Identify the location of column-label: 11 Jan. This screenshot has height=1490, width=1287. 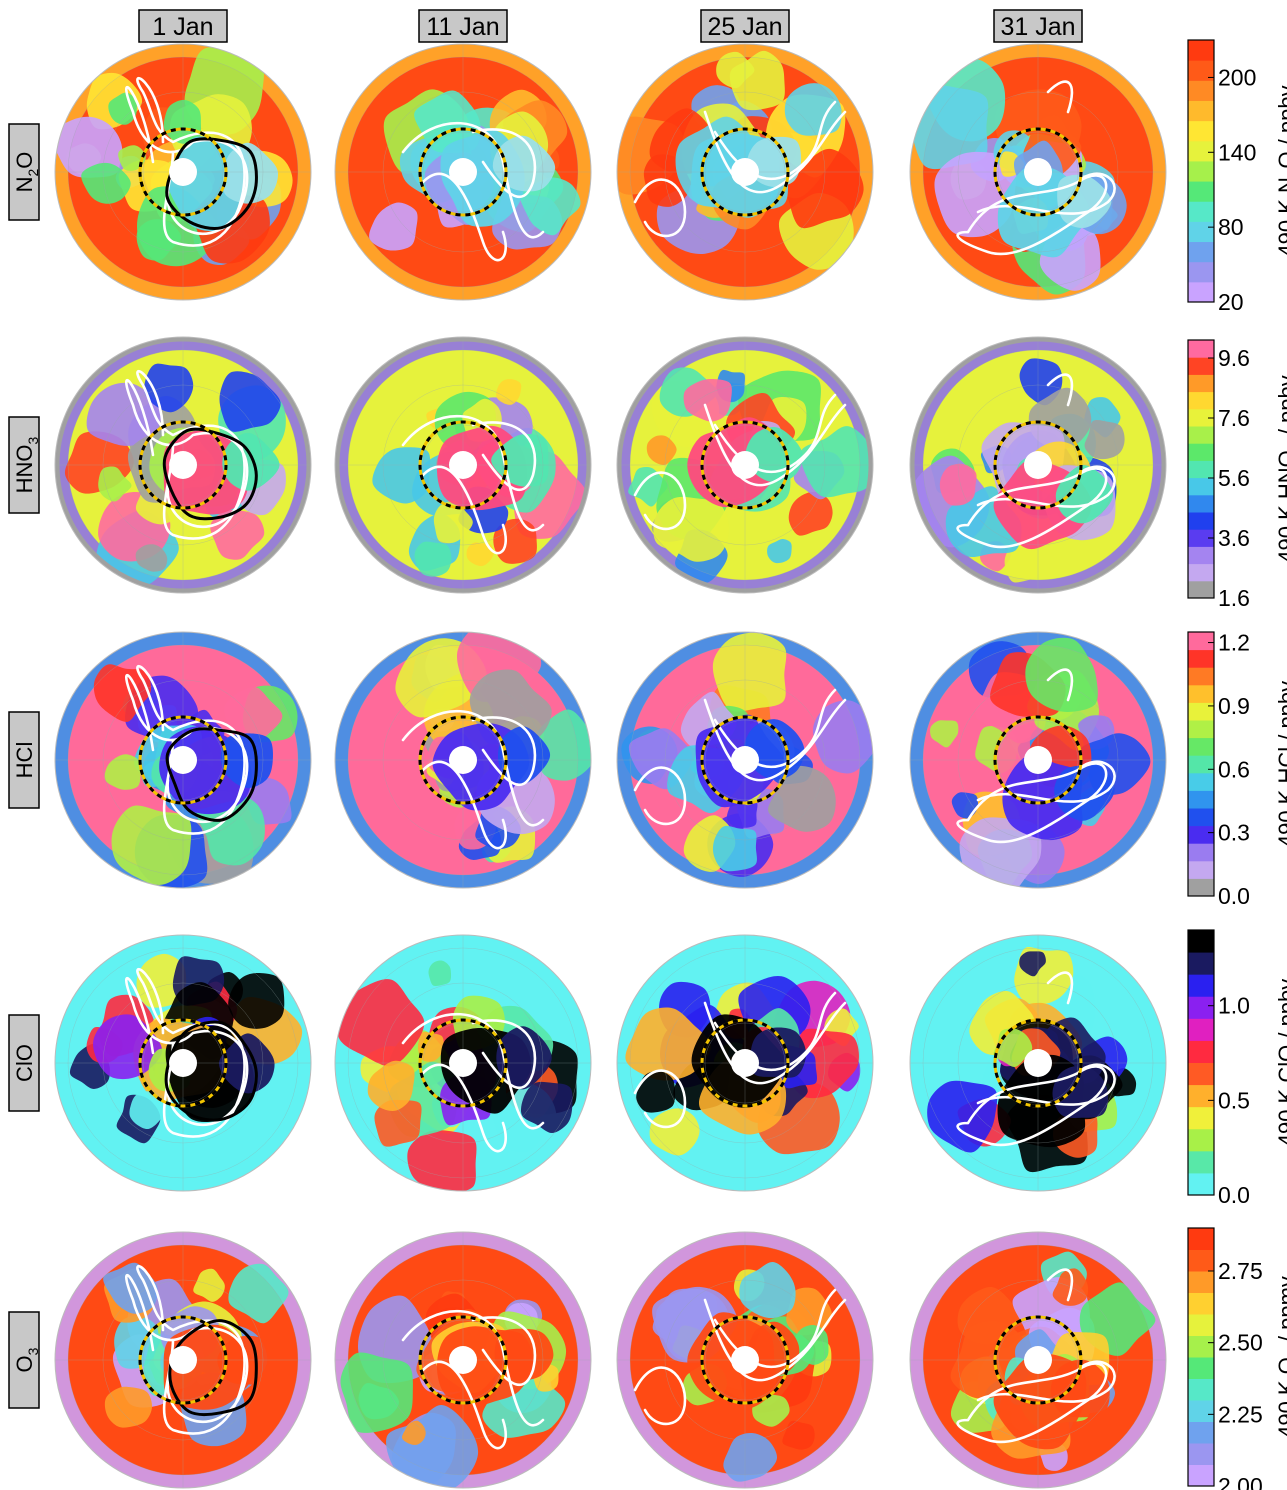
(463, 26).